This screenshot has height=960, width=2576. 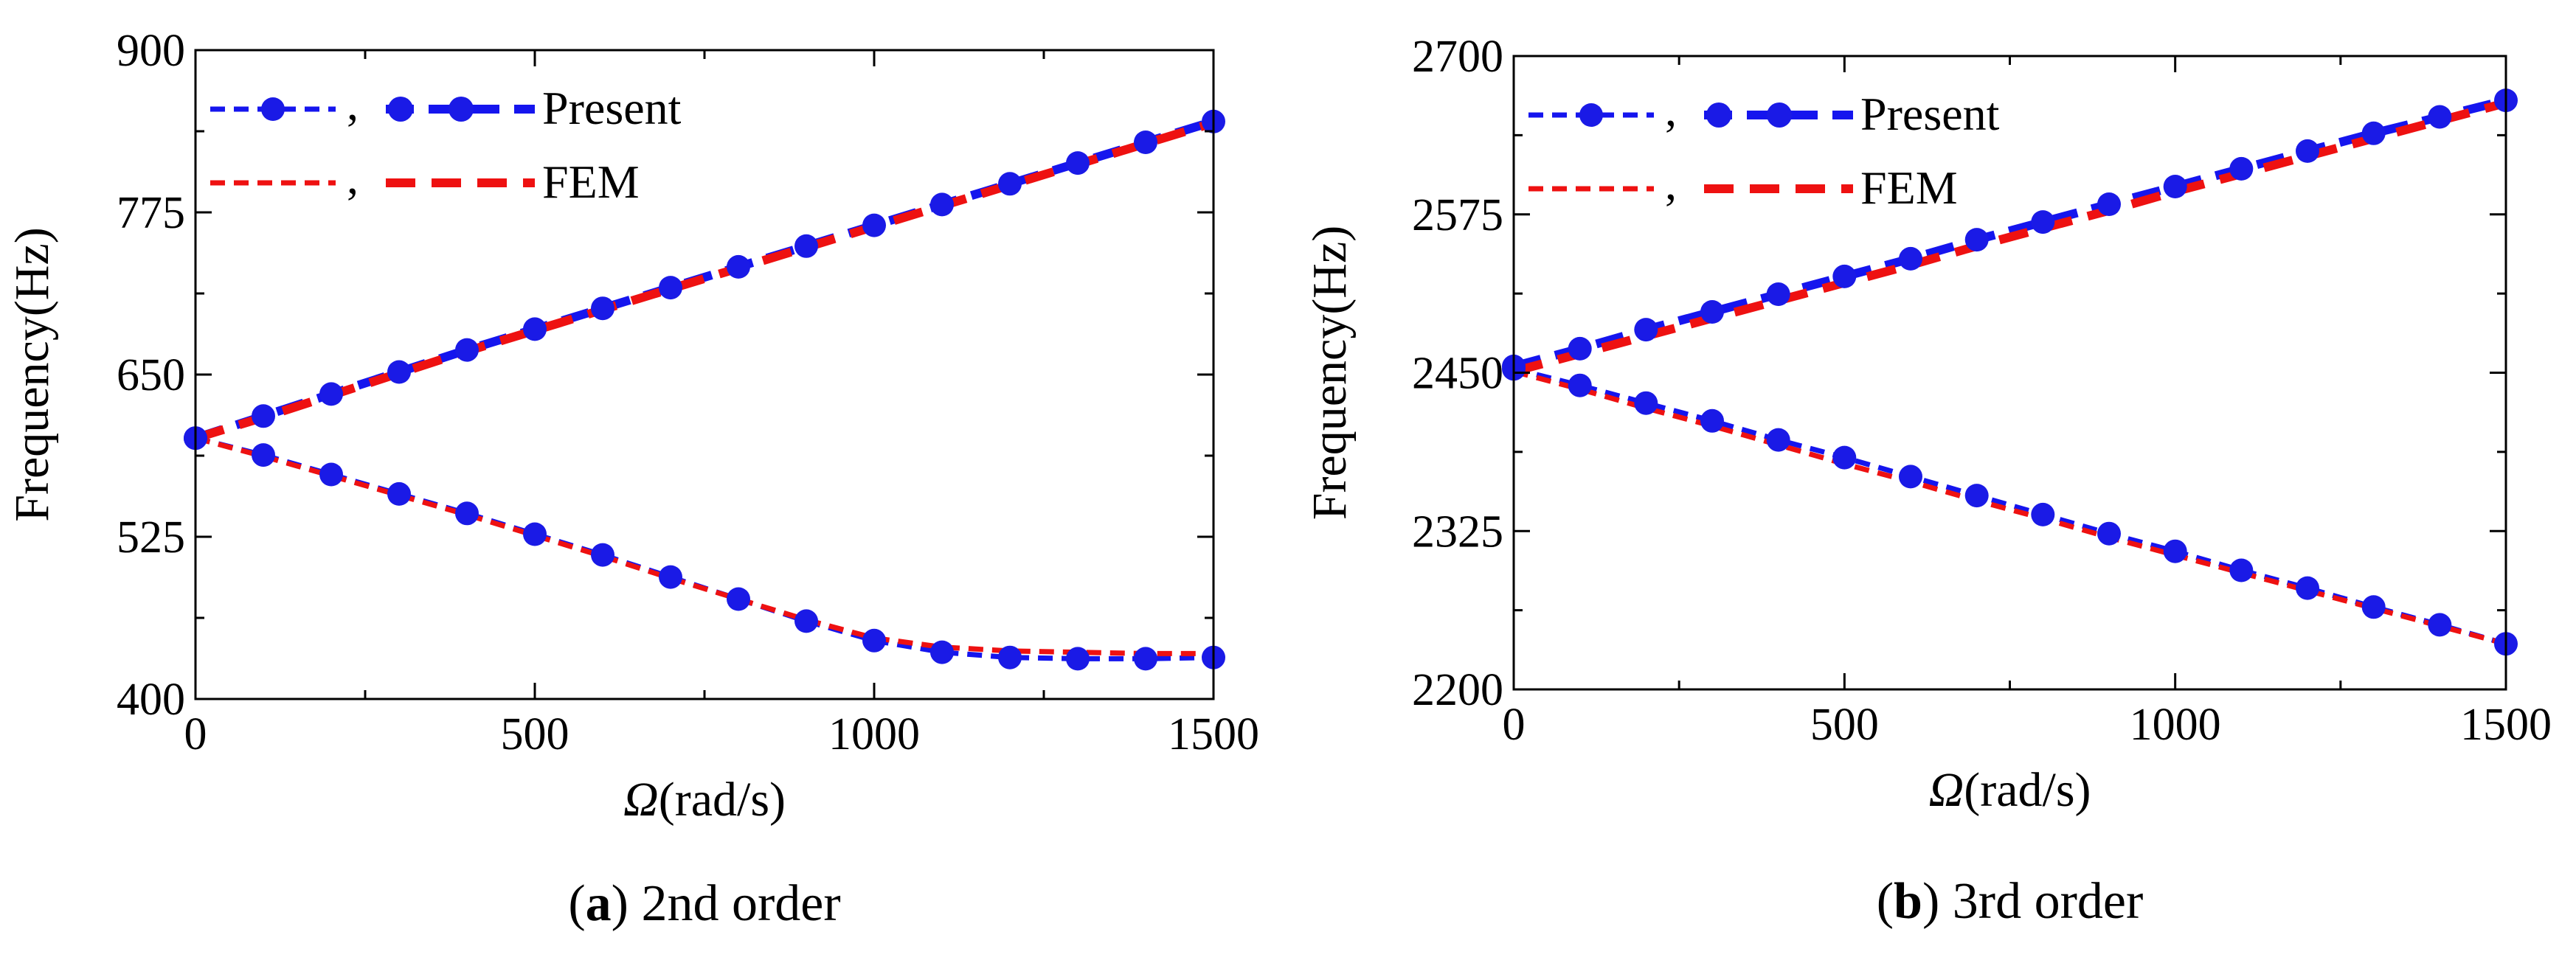 I want to click on y-tick-label: 650, so click(x=151, y=375).